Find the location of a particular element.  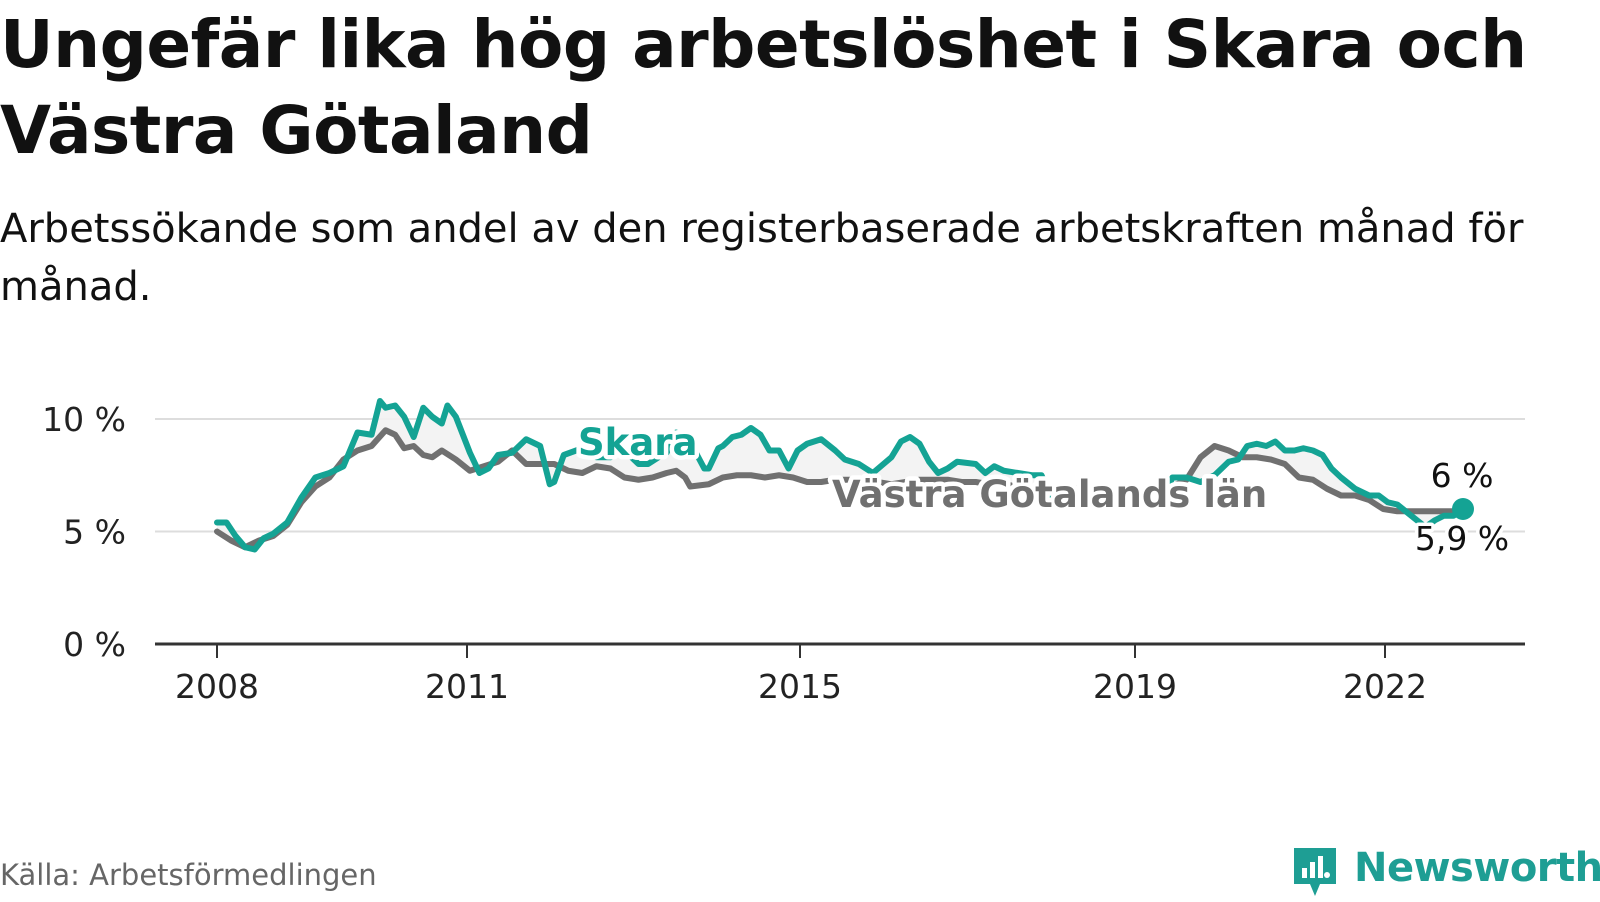

source-note: Källa: Arbetsförmedlingen is located at coordinates (188, 875).